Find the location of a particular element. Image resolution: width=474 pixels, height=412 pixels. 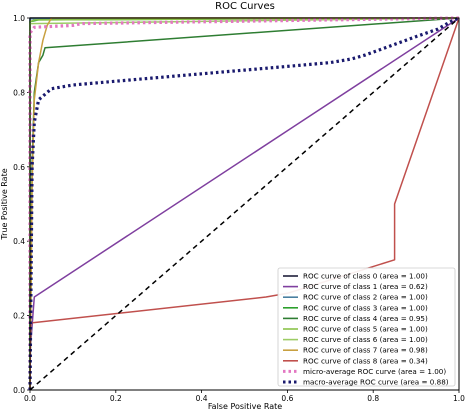

legend-label: ROC curve of class 1 (area = 0.62) is located at coordinates (365, 286).